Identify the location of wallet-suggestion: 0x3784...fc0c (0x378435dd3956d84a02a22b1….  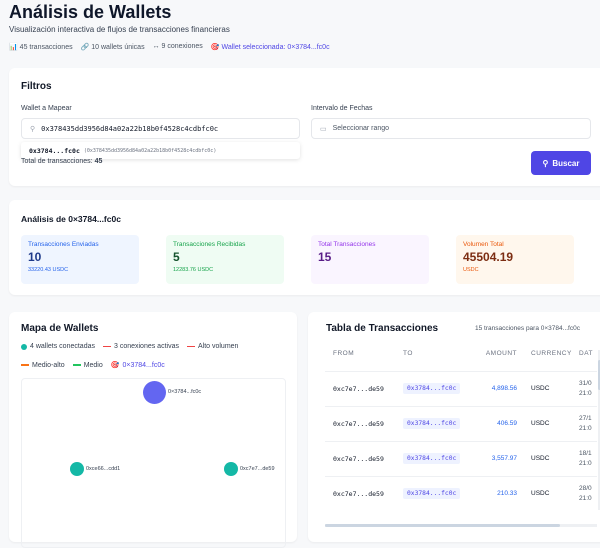
(160, 150).